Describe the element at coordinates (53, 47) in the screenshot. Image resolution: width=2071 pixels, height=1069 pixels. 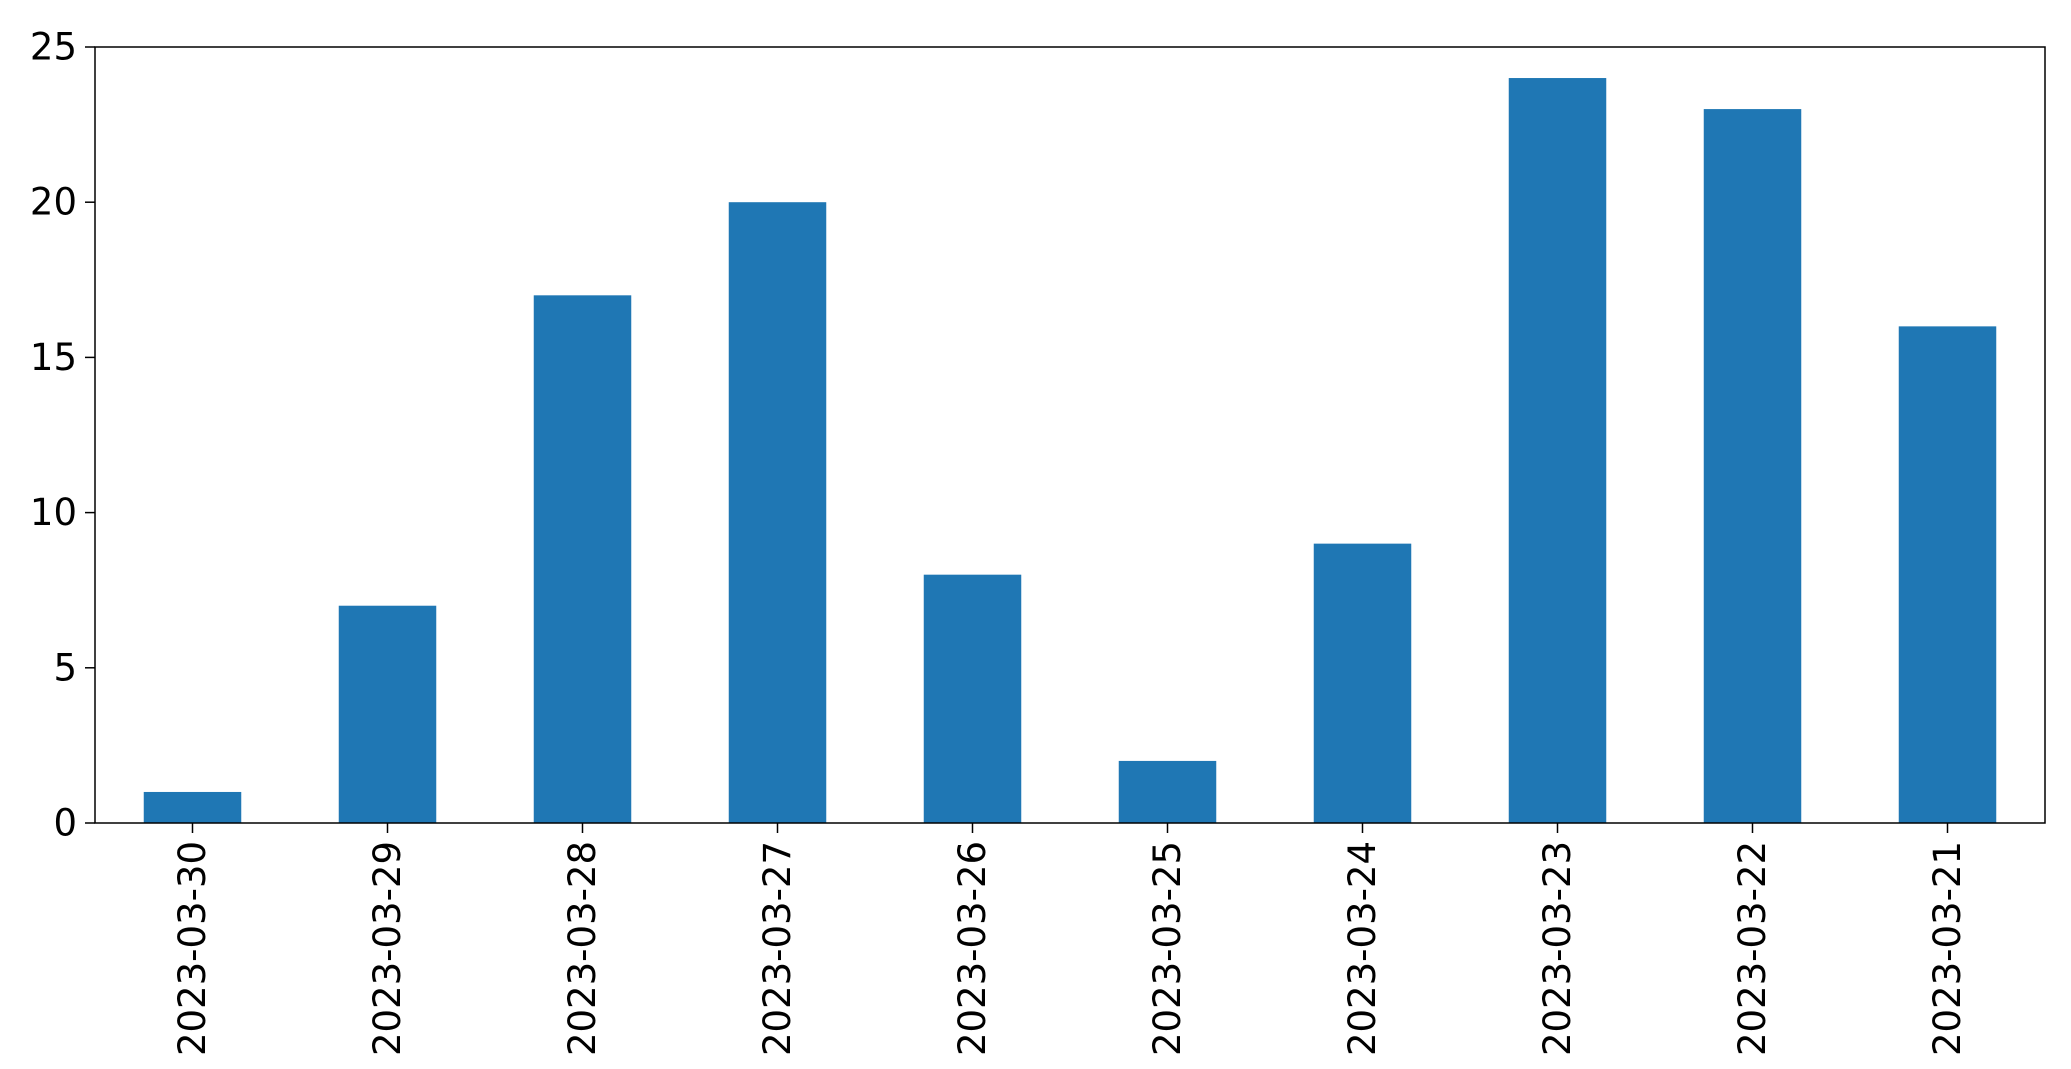
I see `y-tick-label: 25` at that location.